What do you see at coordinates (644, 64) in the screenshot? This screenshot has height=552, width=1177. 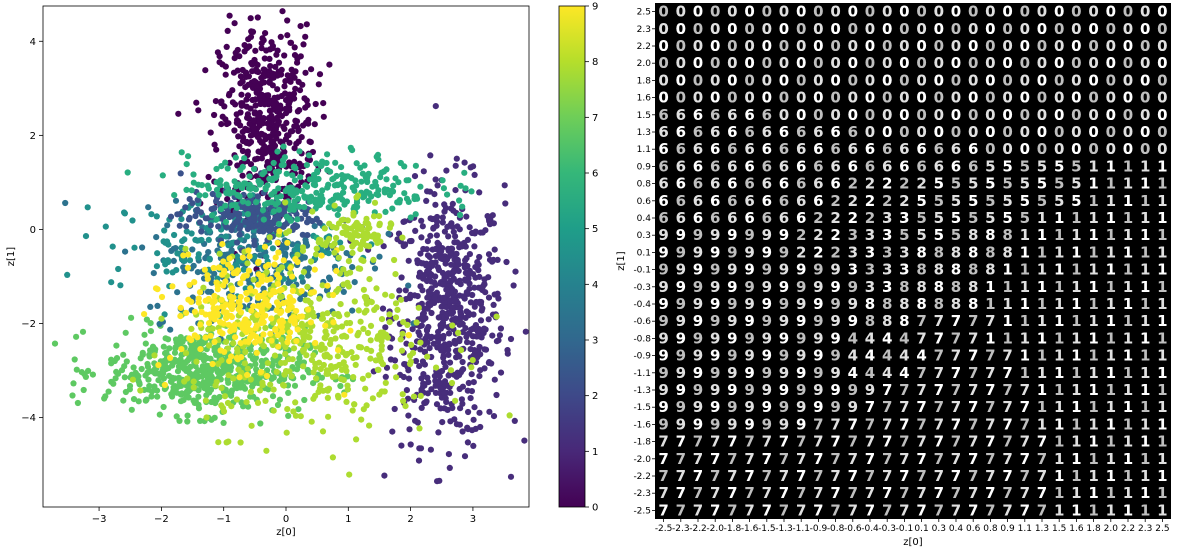 I see `manifold-y-tick-label: 2.0` at bounding box center [644, 64].